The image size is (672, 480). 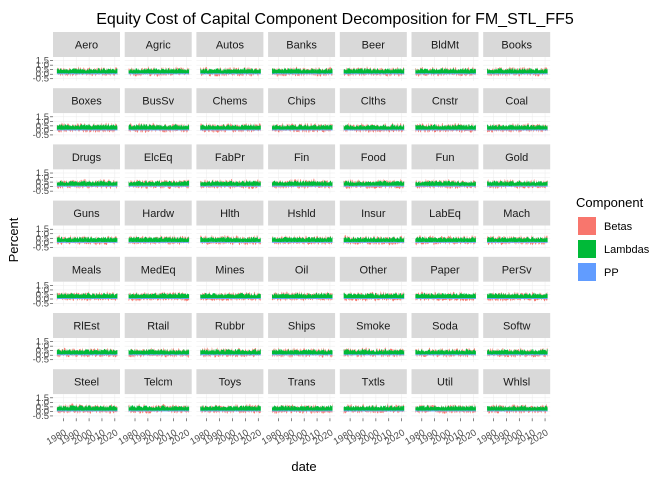 What do you see at coordinates (230, 46) in the screenshot?
I see `facet-label: Autos` at bounding box center [230, 46].